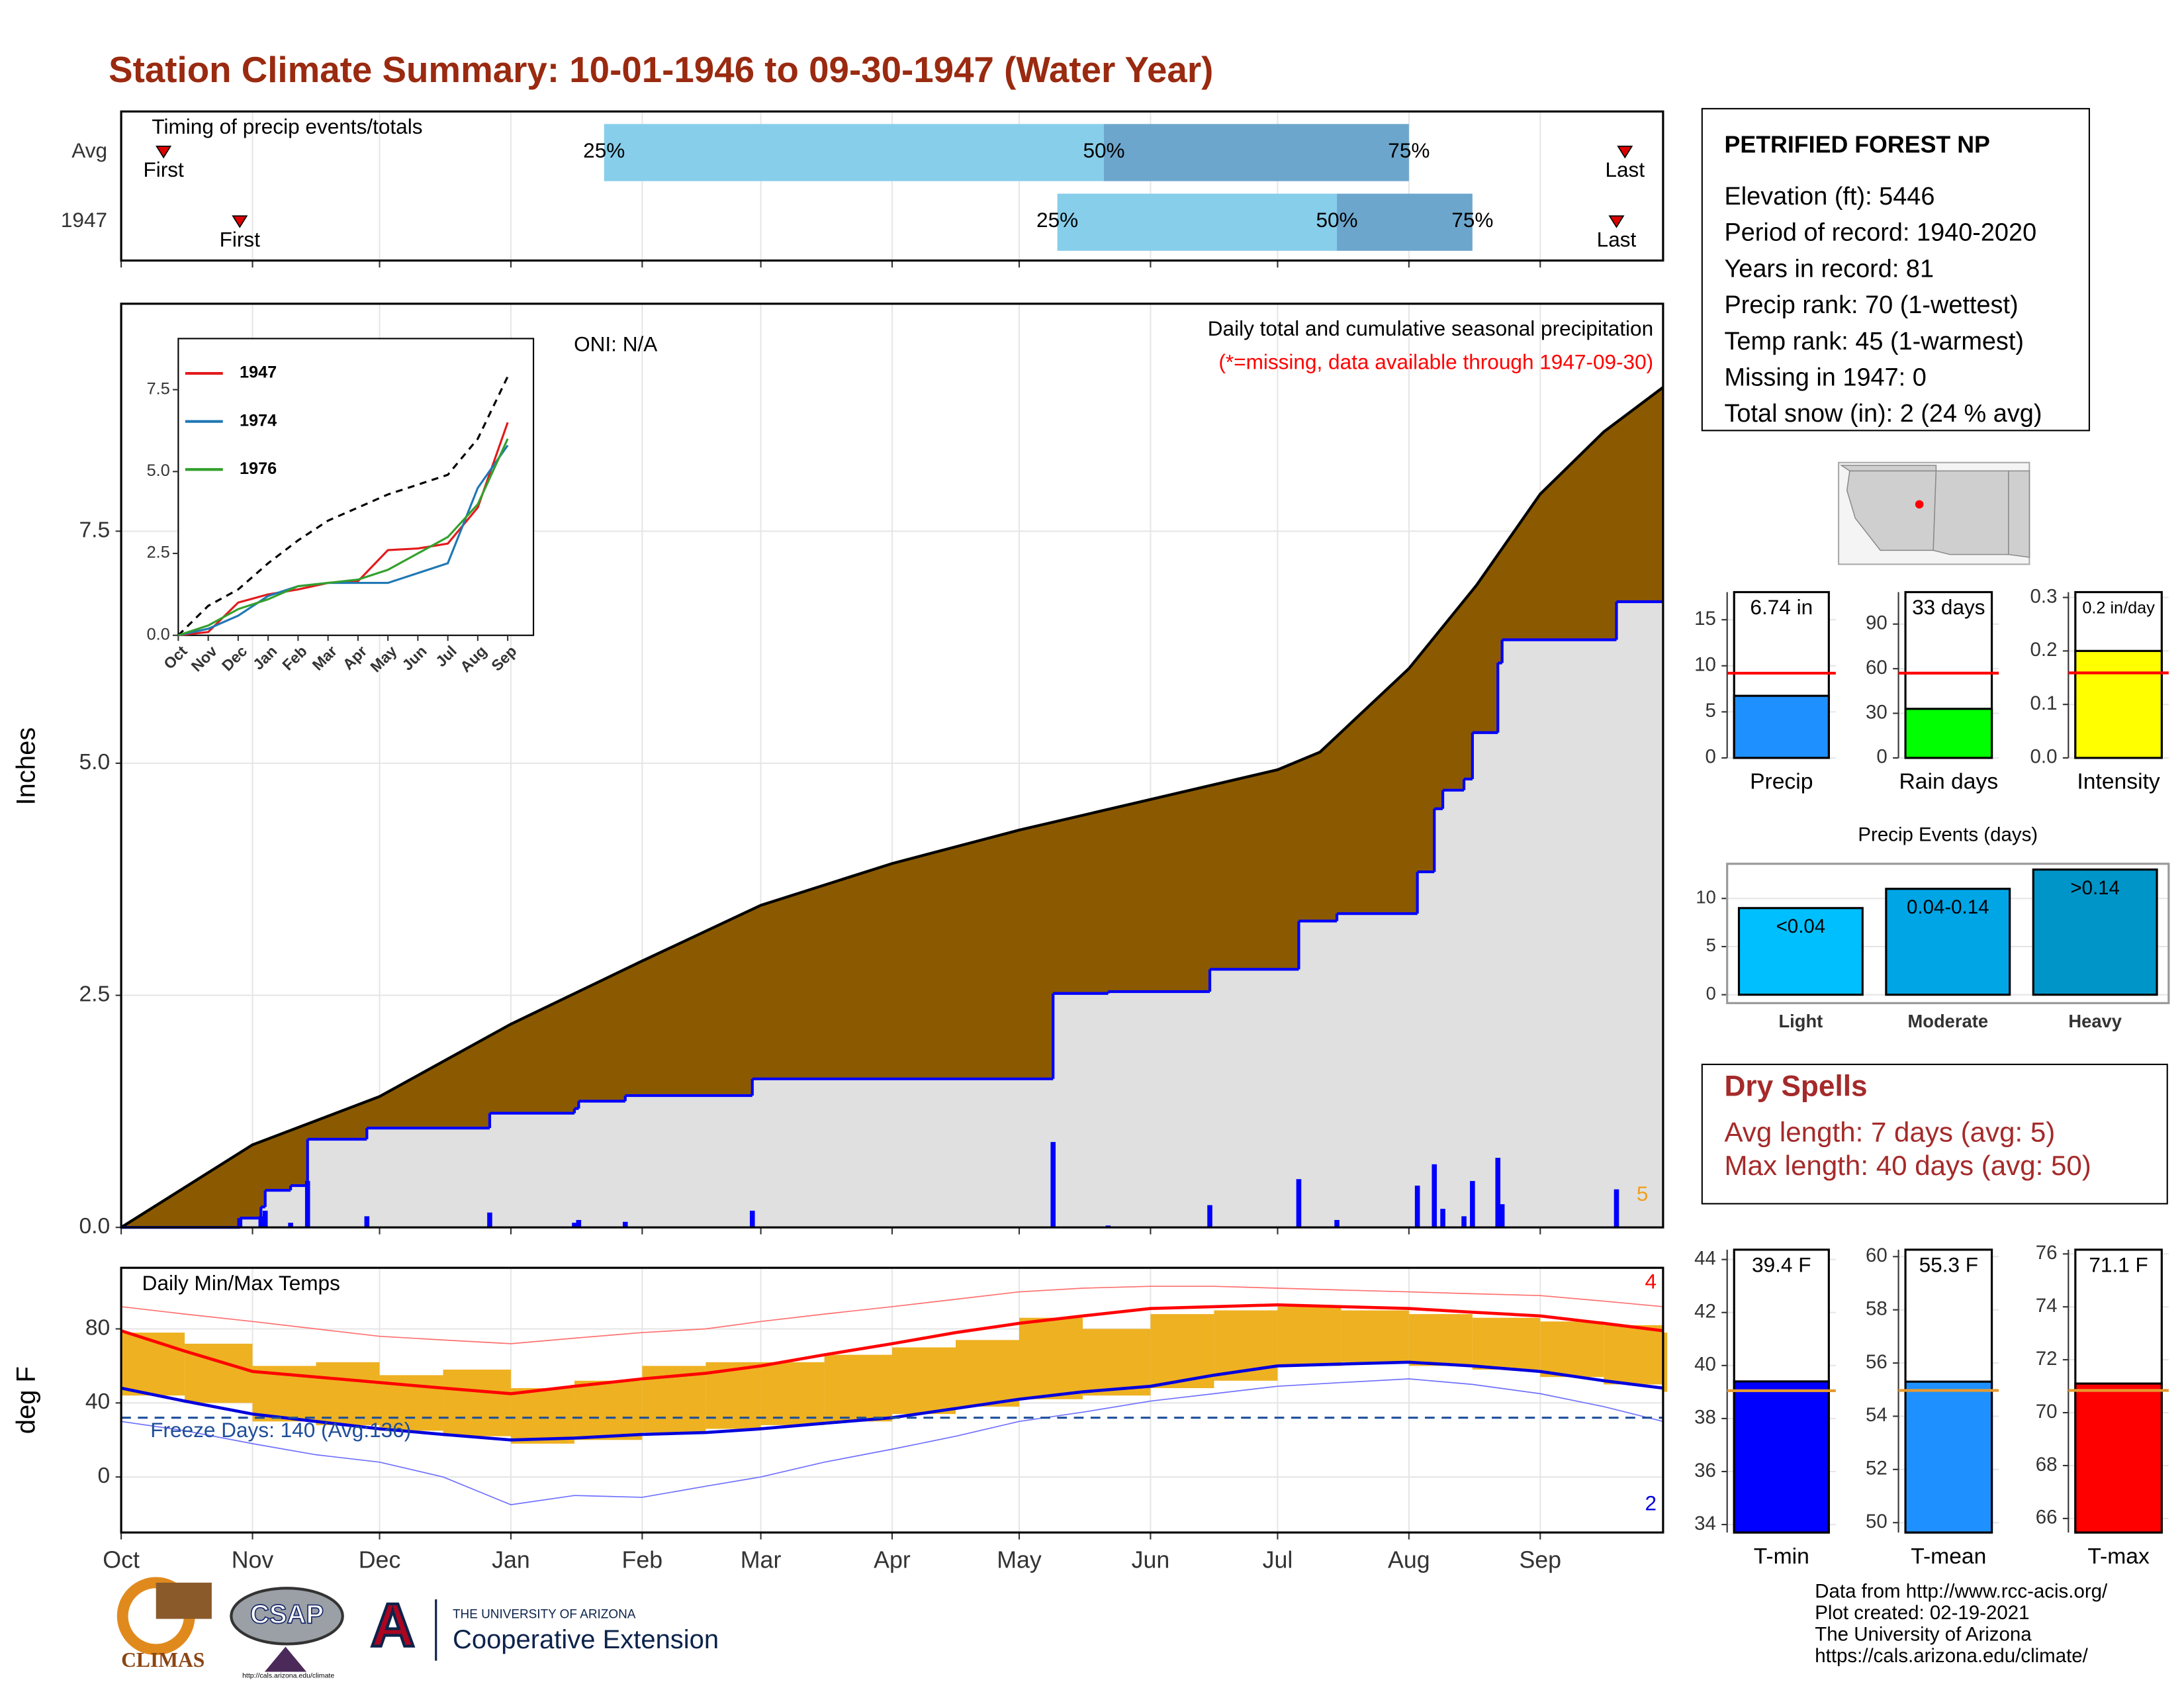  What do you see at coordinates (121, 1560) in the screenshot?
I see `x-tick-label: Oct` at bounding box center [121, 1560].